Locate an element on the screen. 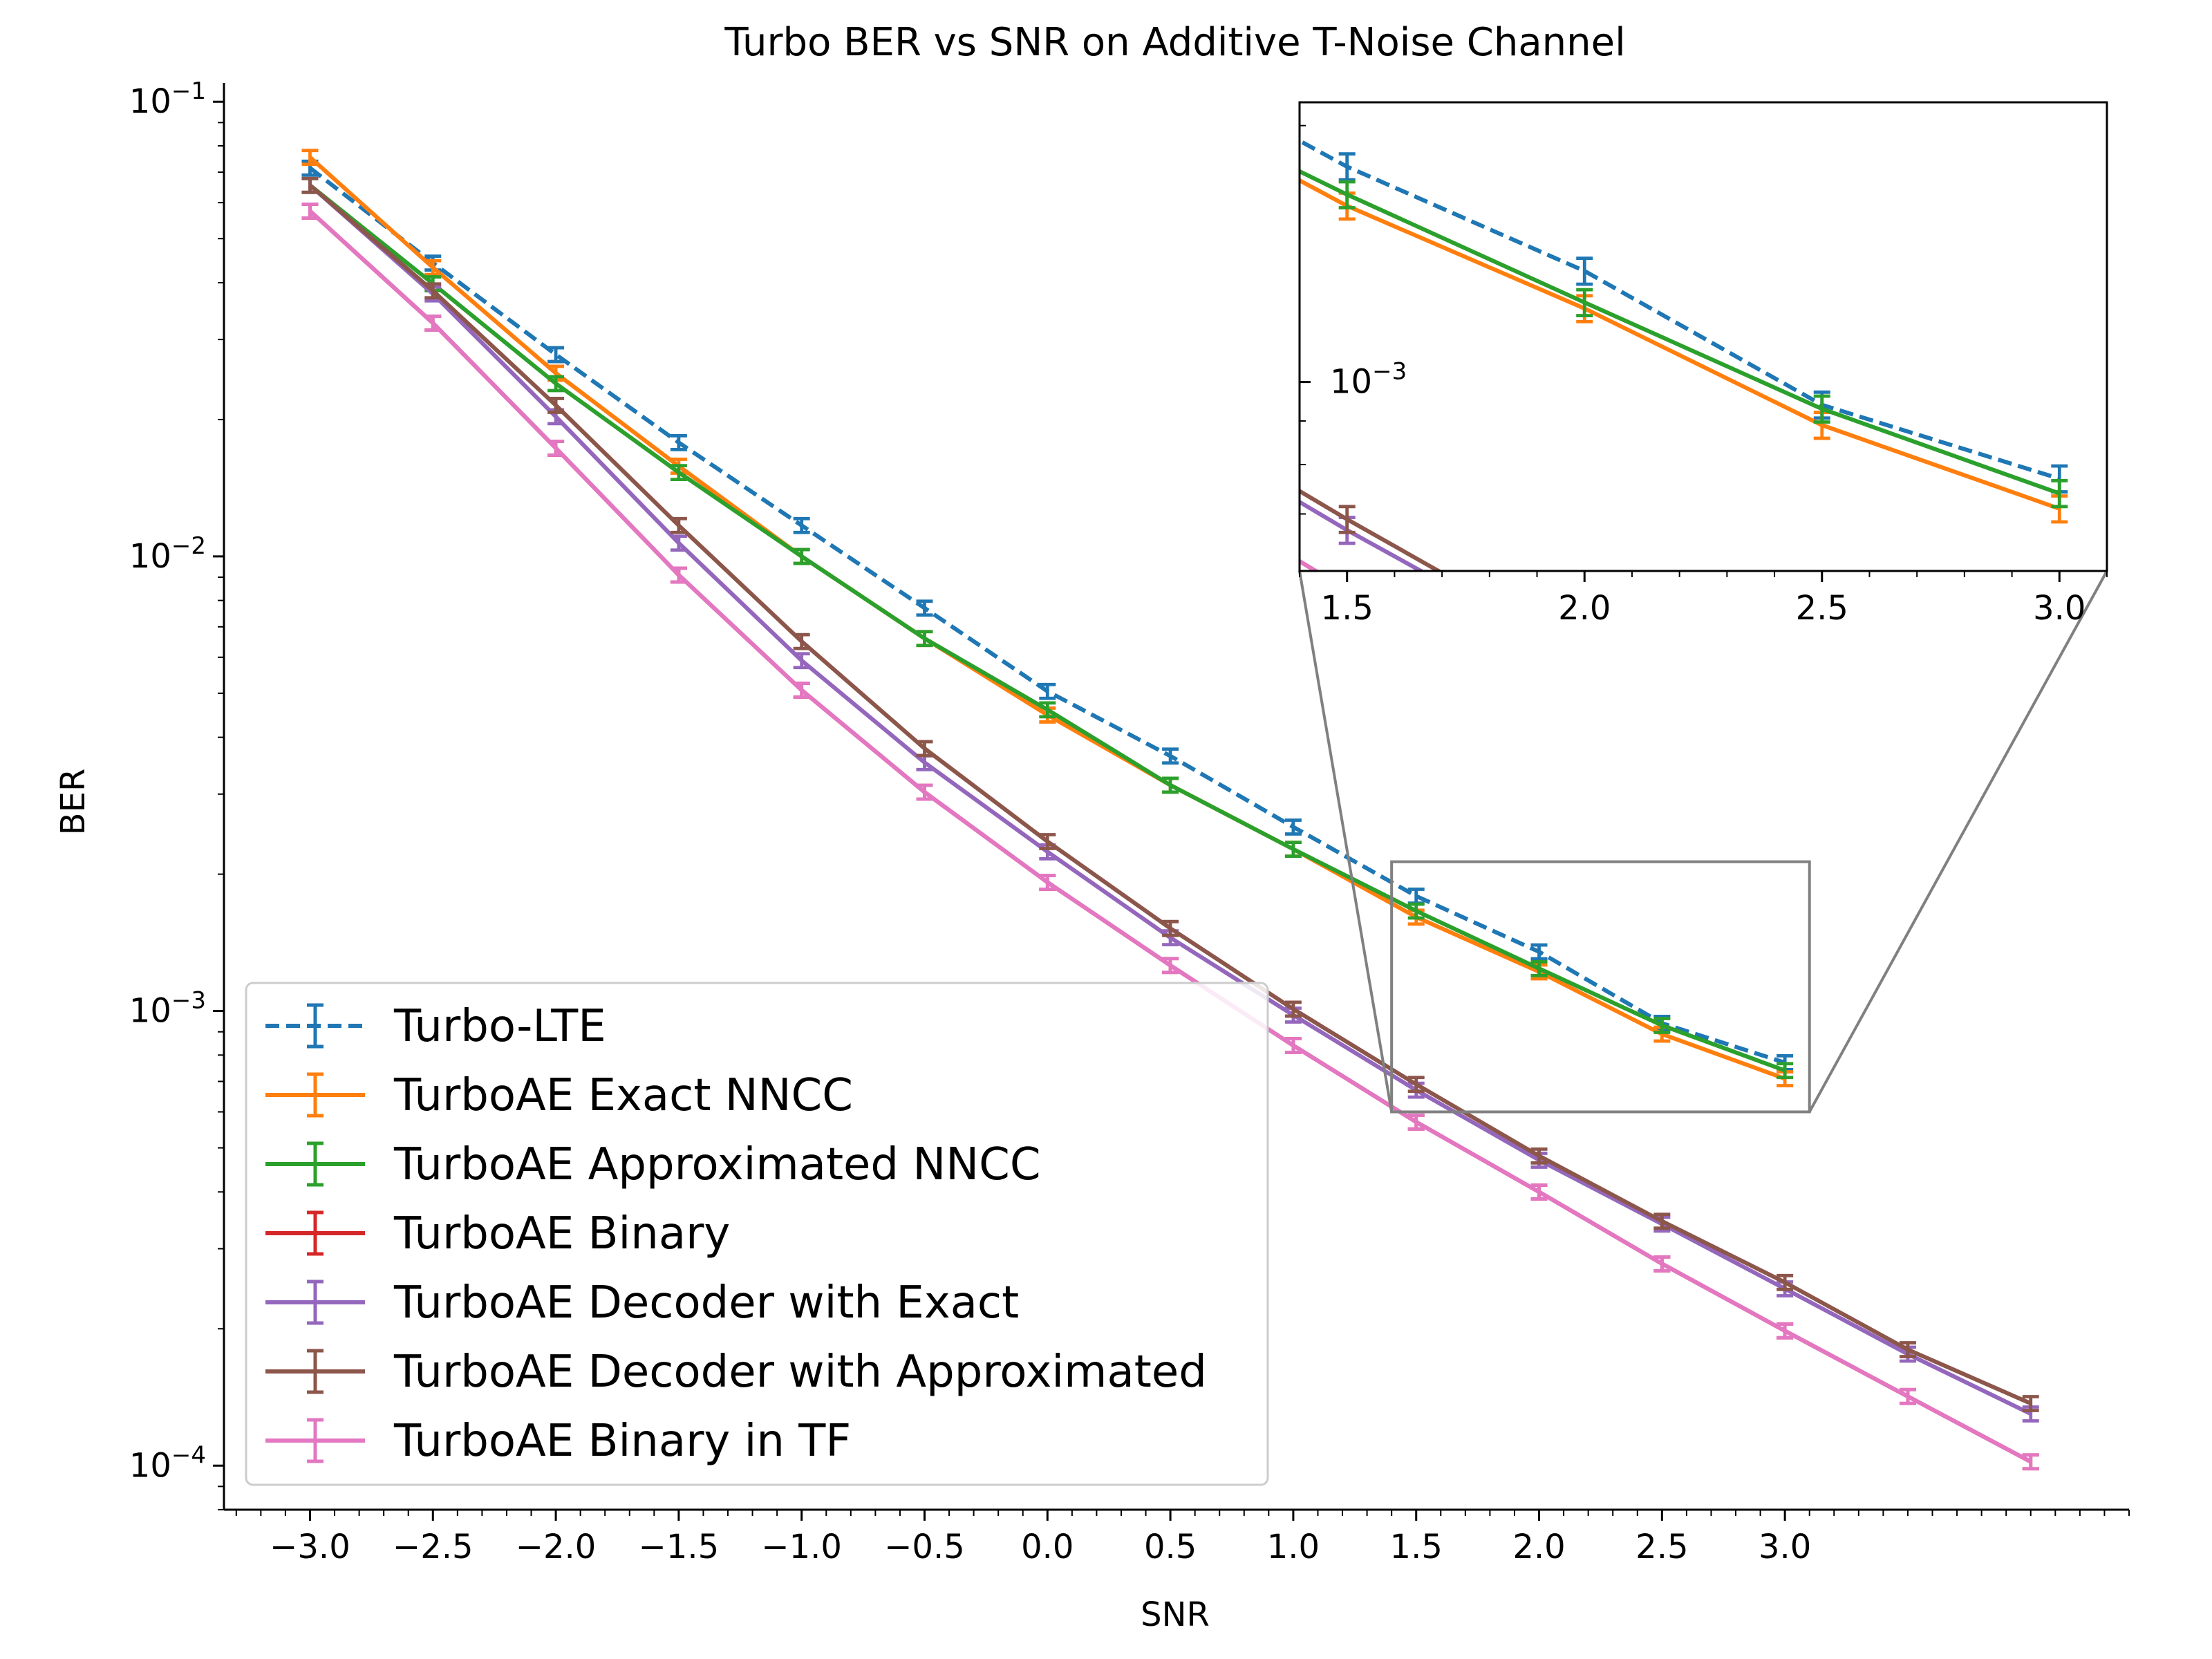  legend-item-turboae-decoder-with-approximated: TurboAE Decoder with Approximated is located at coordinates (736, 1372).